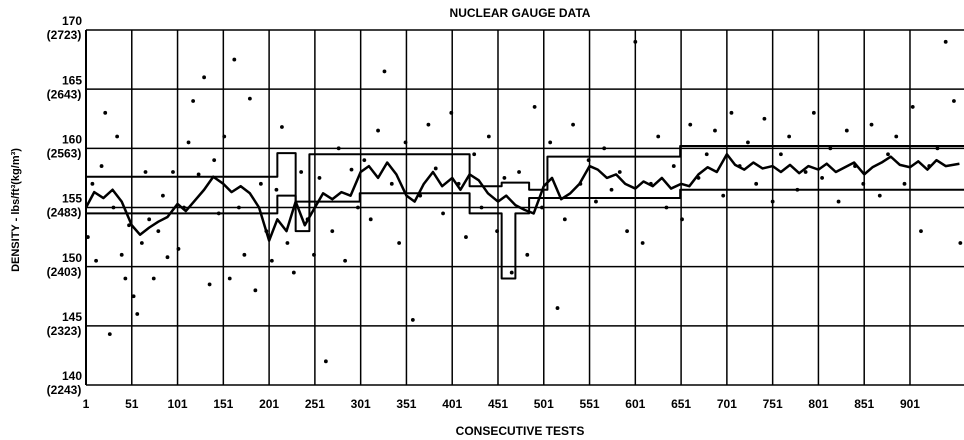 Image resolution: width=964 pixels, height=440 pixels. I want to click on x-tick-label: 901, so click(910, 404).